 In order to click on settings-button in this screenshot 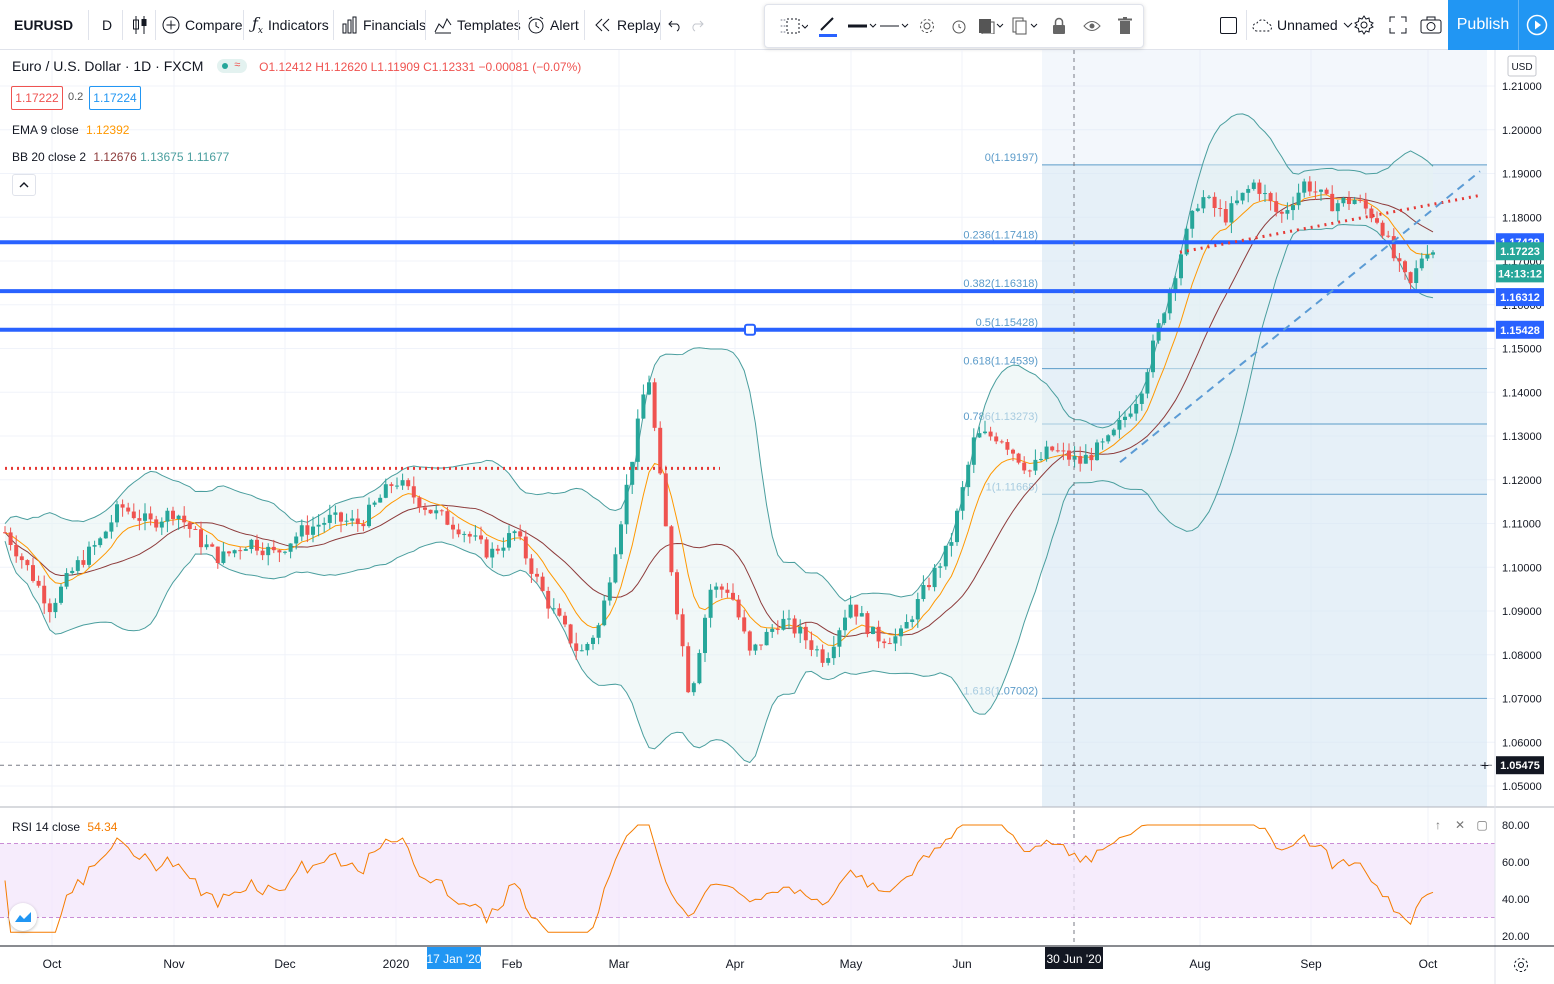, I will do `click(1364, 25)`.